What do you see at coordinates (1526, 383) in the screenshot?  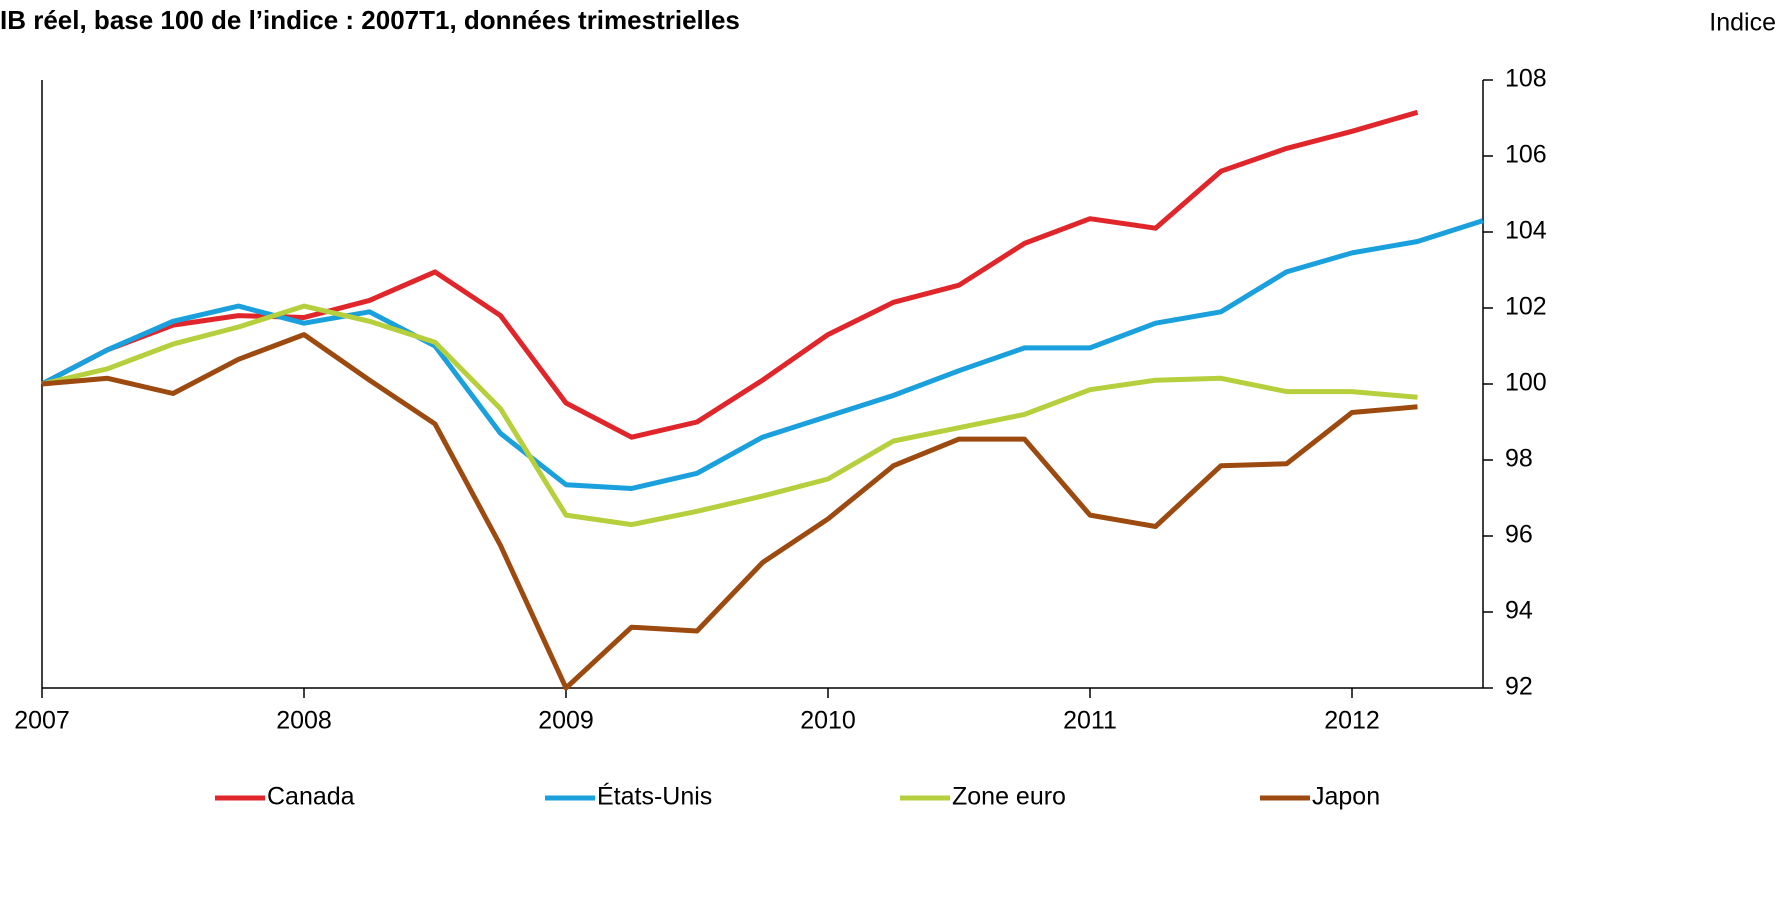 I see `y-tick-label: 100` at bounding box center [1526, 383].